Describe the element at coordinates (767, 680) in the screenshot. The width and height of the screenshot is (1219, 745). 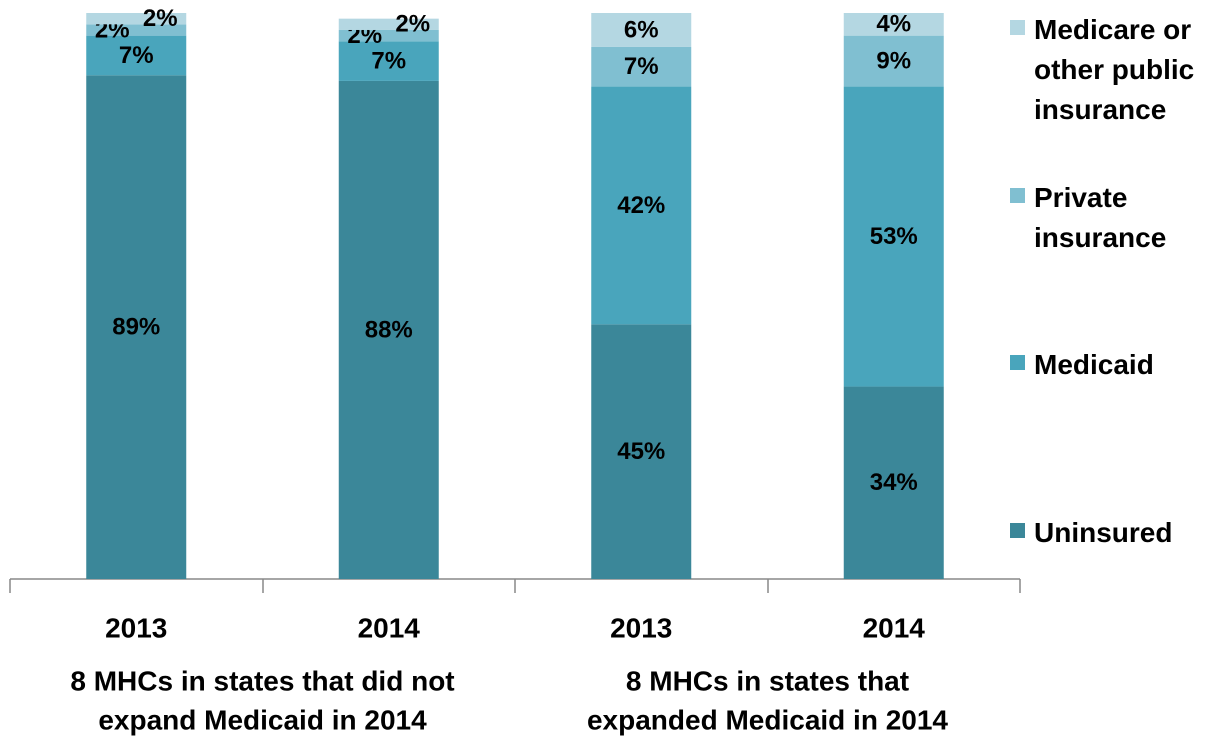
I see `group-label: 8 MHCs in states that` at that location.